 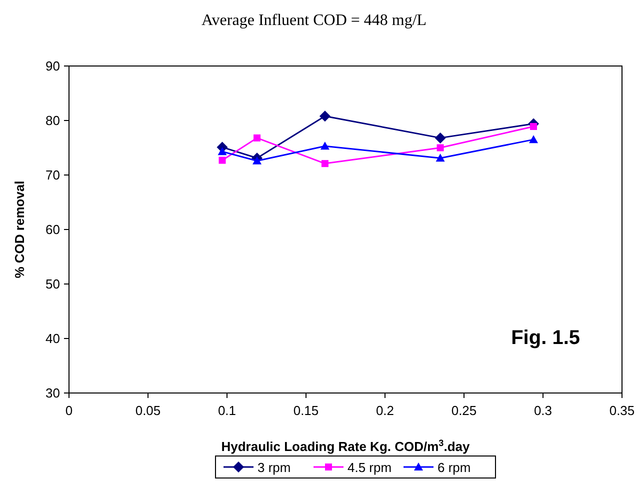 What do you see at coordinates (148, 410) in the screenshot?
I see `x-tick-label: 0.05` at bounding box center [148, 410].